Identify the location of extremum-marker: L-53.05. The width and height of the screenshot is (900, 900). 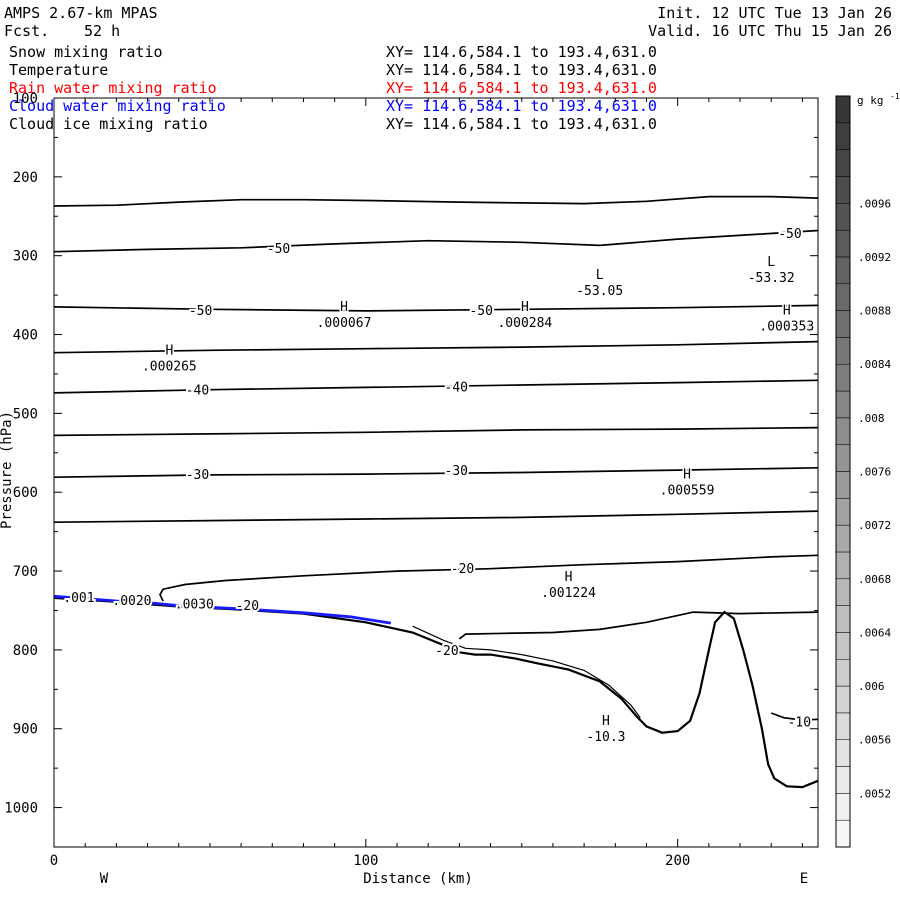
(600, 283).